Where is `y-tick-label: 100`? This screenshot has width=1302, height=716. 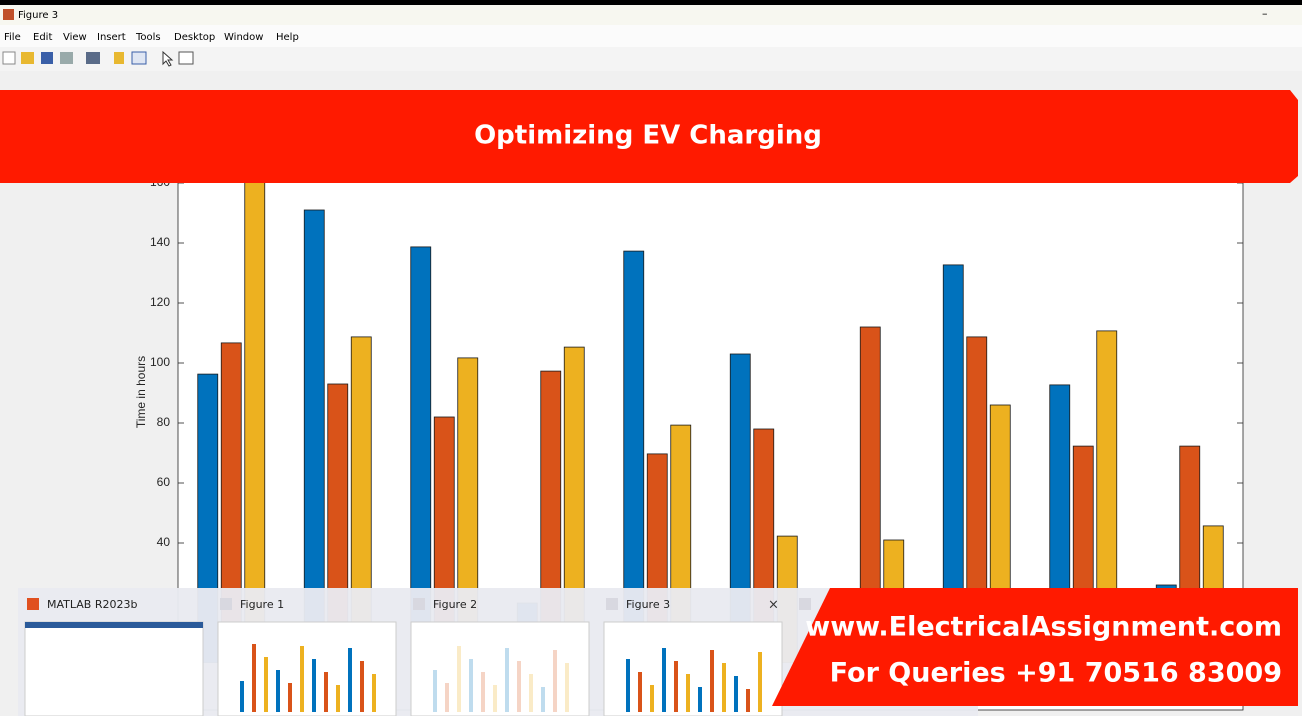
y-tick-label: 100 is located at coordinates (160, 362).